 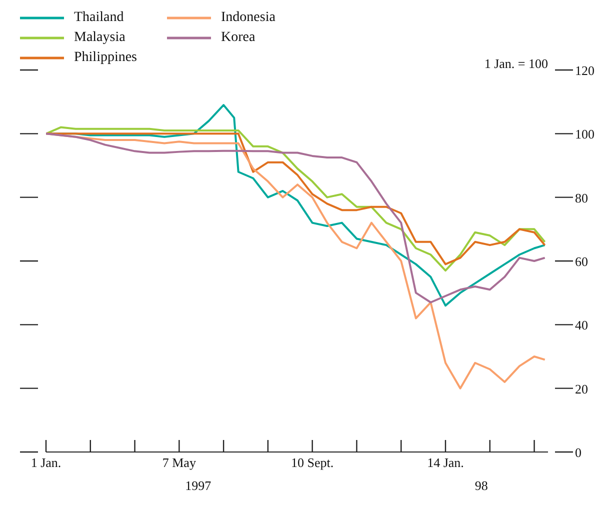 I want to click on y-tick-label: 60, so click(x=581, y=261).